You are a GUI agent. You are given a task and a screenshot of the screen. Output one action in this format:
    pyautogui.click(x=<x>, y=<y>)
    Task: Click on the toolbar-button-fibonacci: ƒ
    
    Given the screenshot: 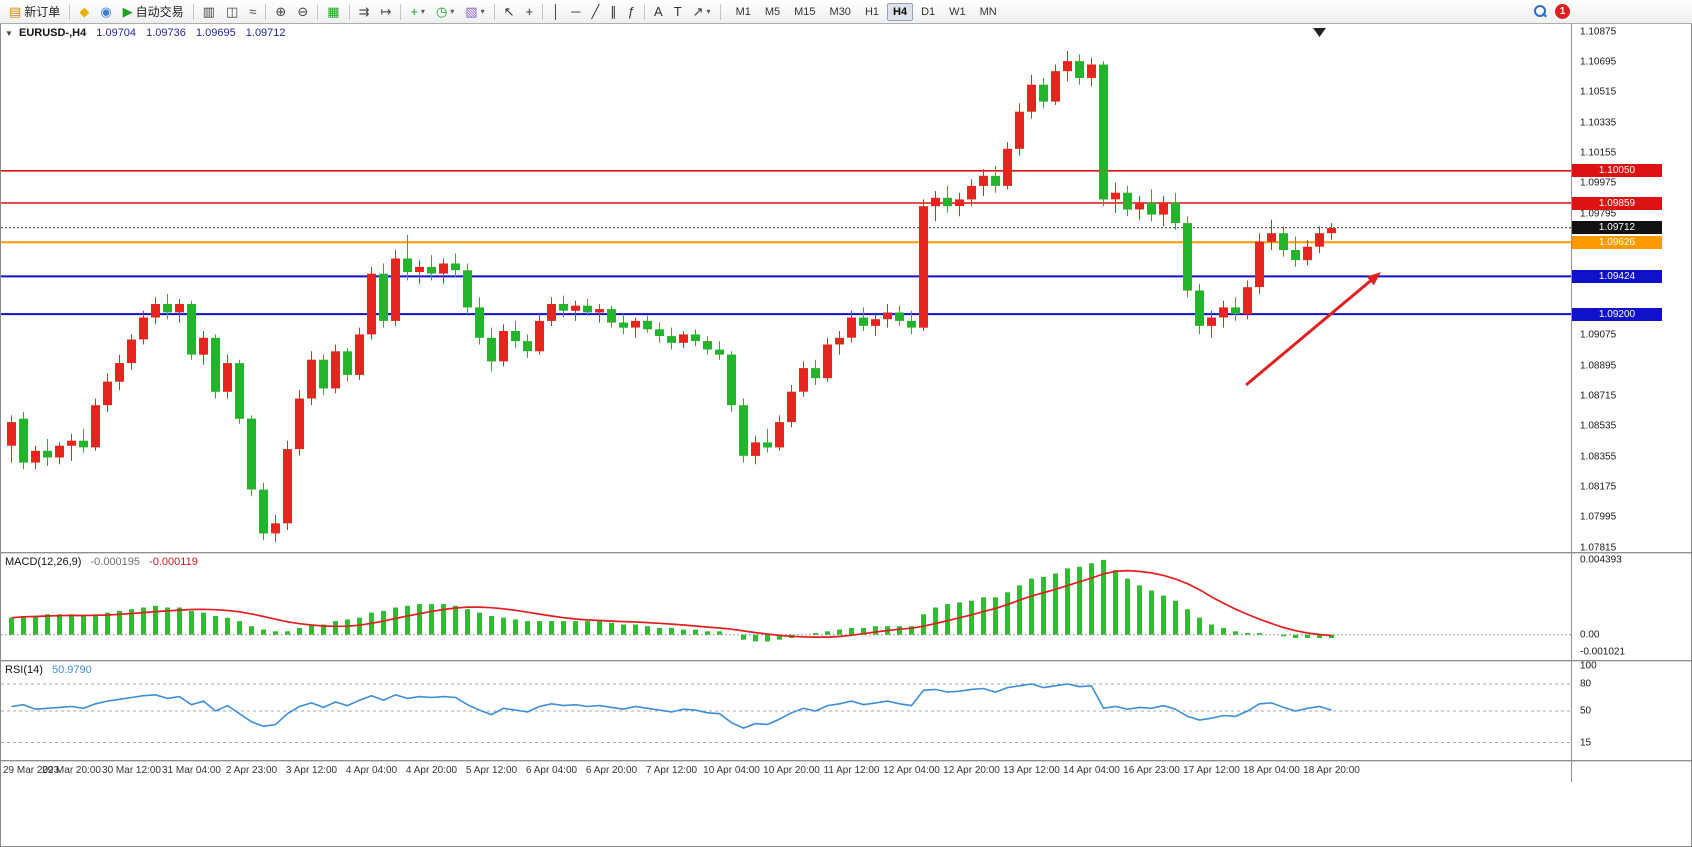 What is the action you would take?
    pyautogui.click(x=631, y=12)
    